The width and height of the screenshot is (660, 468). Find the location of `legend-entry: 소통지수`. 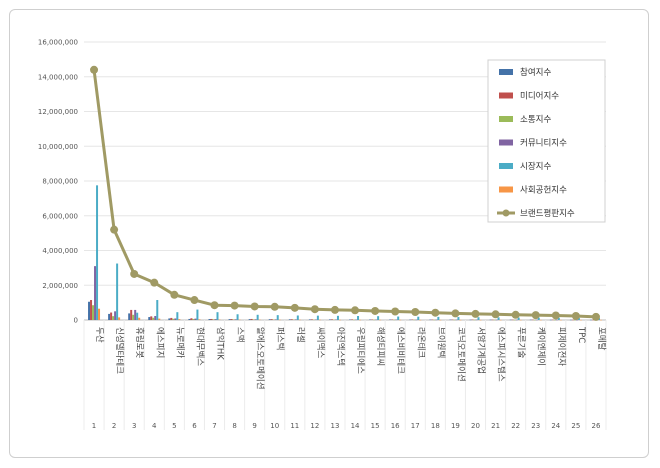

legend-entry: 소통지수 is located at coordinates (535, 120).